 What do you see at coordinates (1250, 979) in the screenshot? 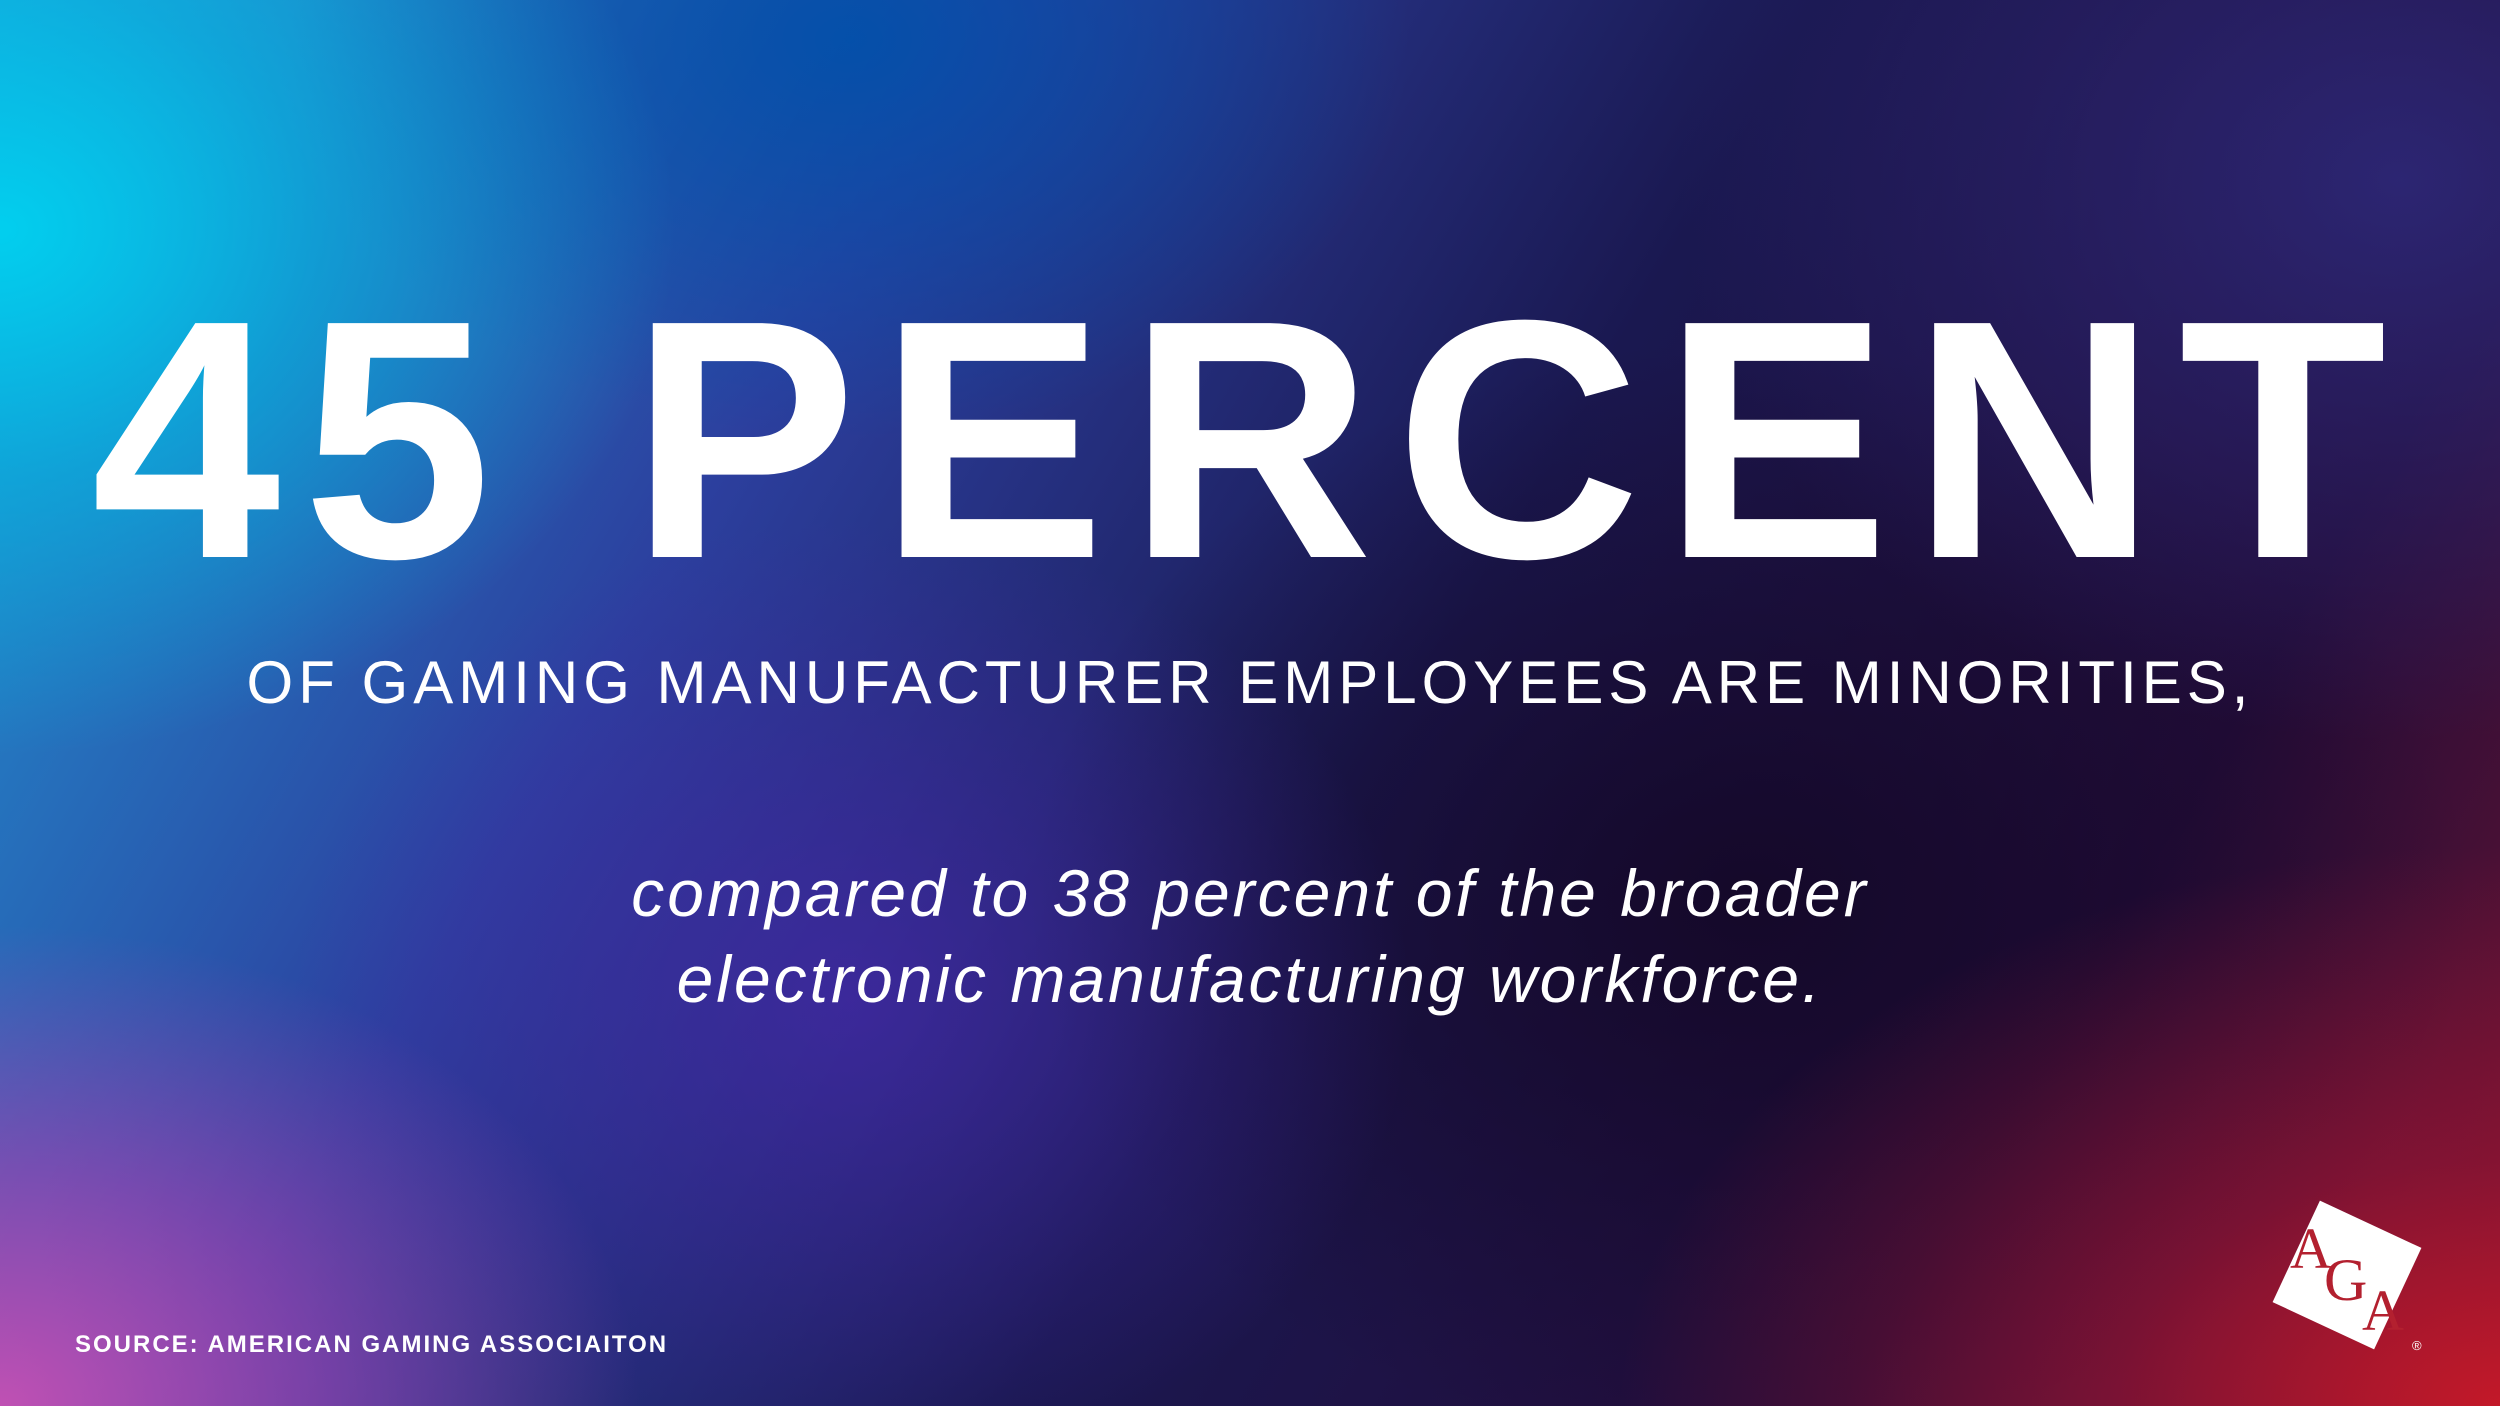
I see `comparison-line-2: electronic manufacturing workforce.` at bounding box center [1250, 979].